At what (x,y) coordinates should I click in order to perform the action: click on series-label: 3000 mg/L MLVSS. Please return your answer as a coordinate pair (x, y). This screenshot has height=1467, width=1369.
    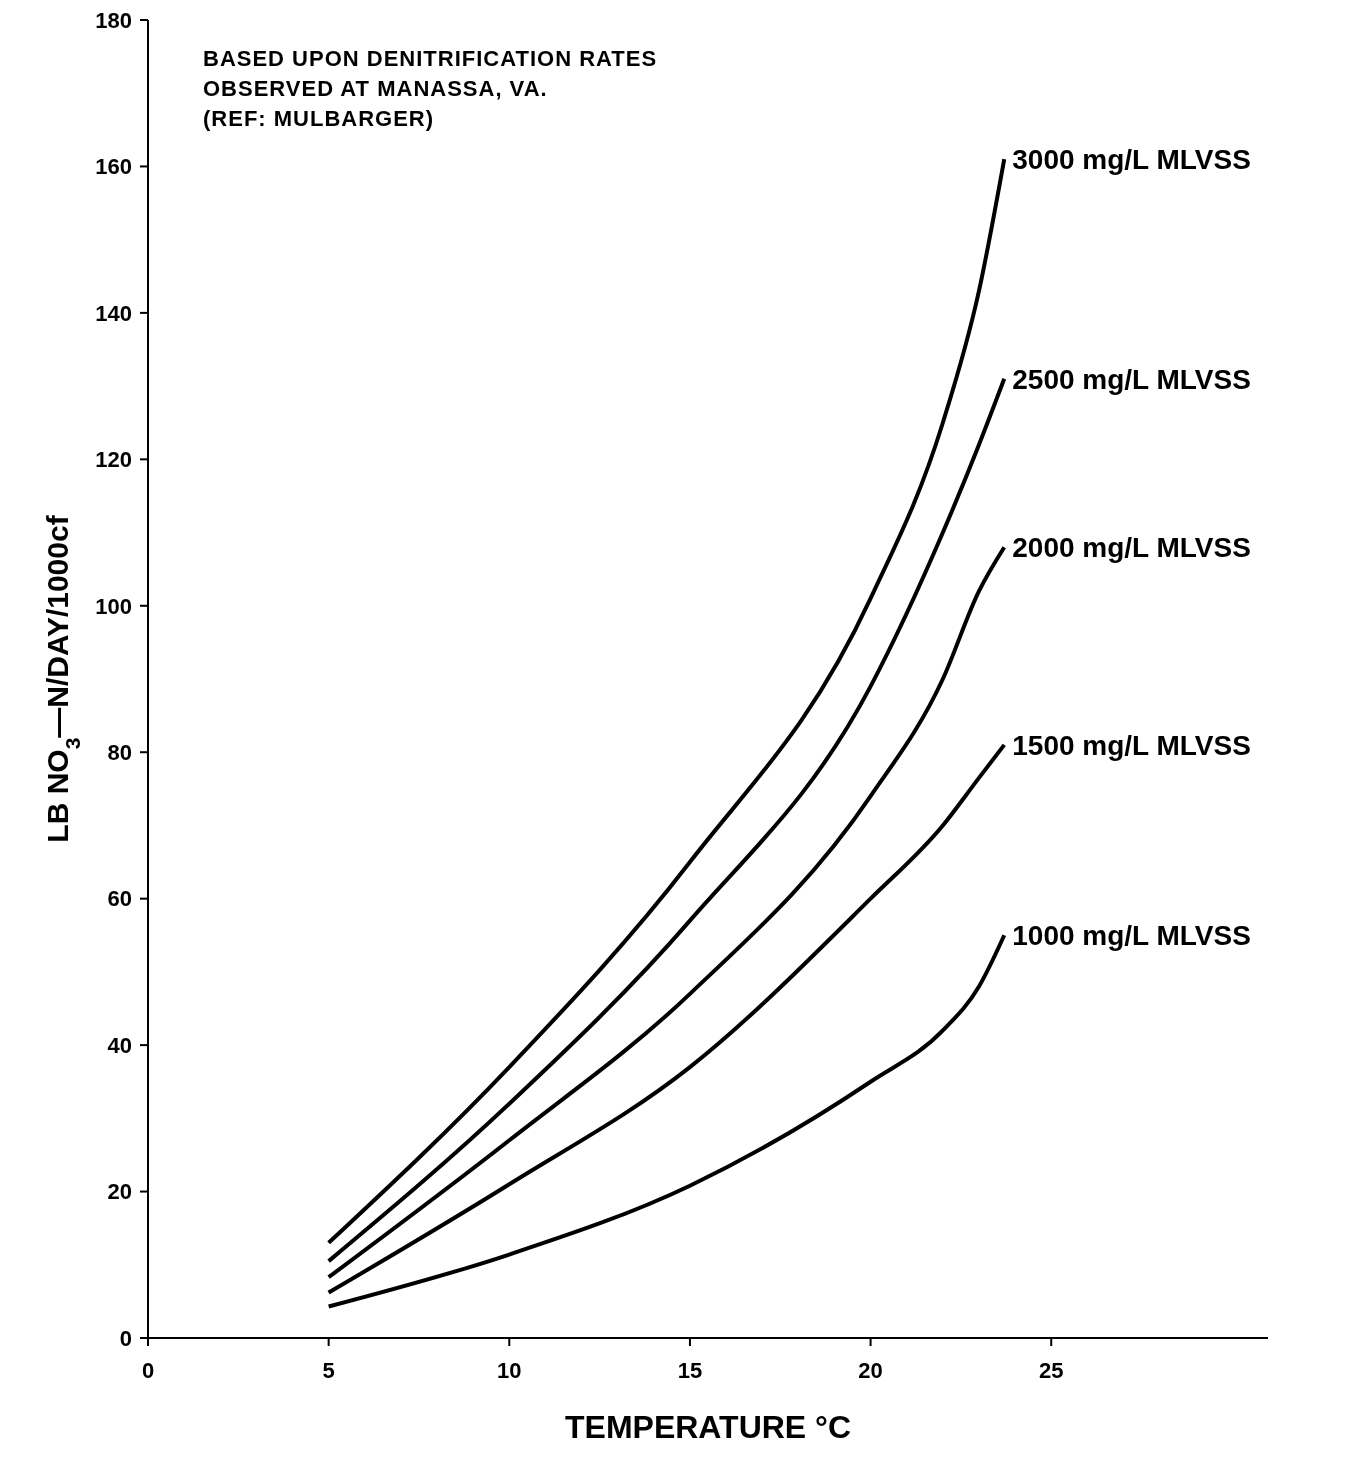
    Looking at the image, I should click on (1131, 160).